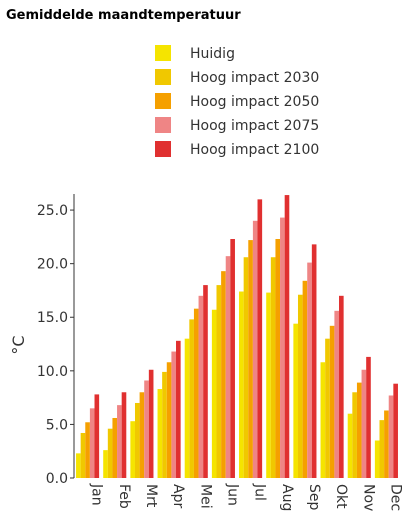  What do you see at coordinates (151, 496) in the screenshot?
I see `x-tick-label: Mrt` at bounding box center [151, 496].